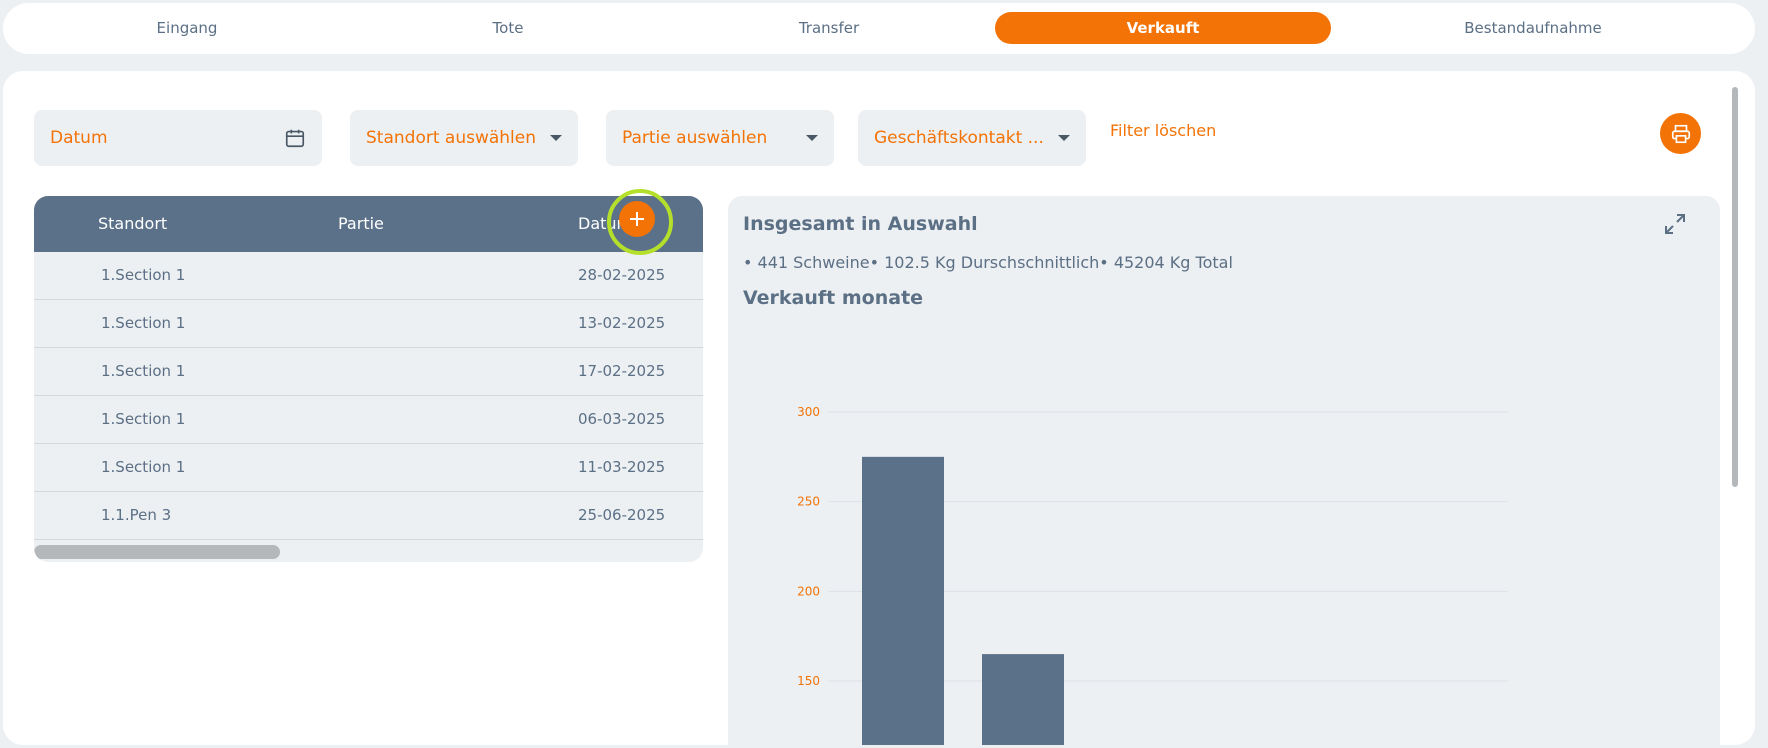  What do you see at coordinates (808, 591) in the screenshot?
I see `y-tick-label: 200` at bounding box center [808, 591].